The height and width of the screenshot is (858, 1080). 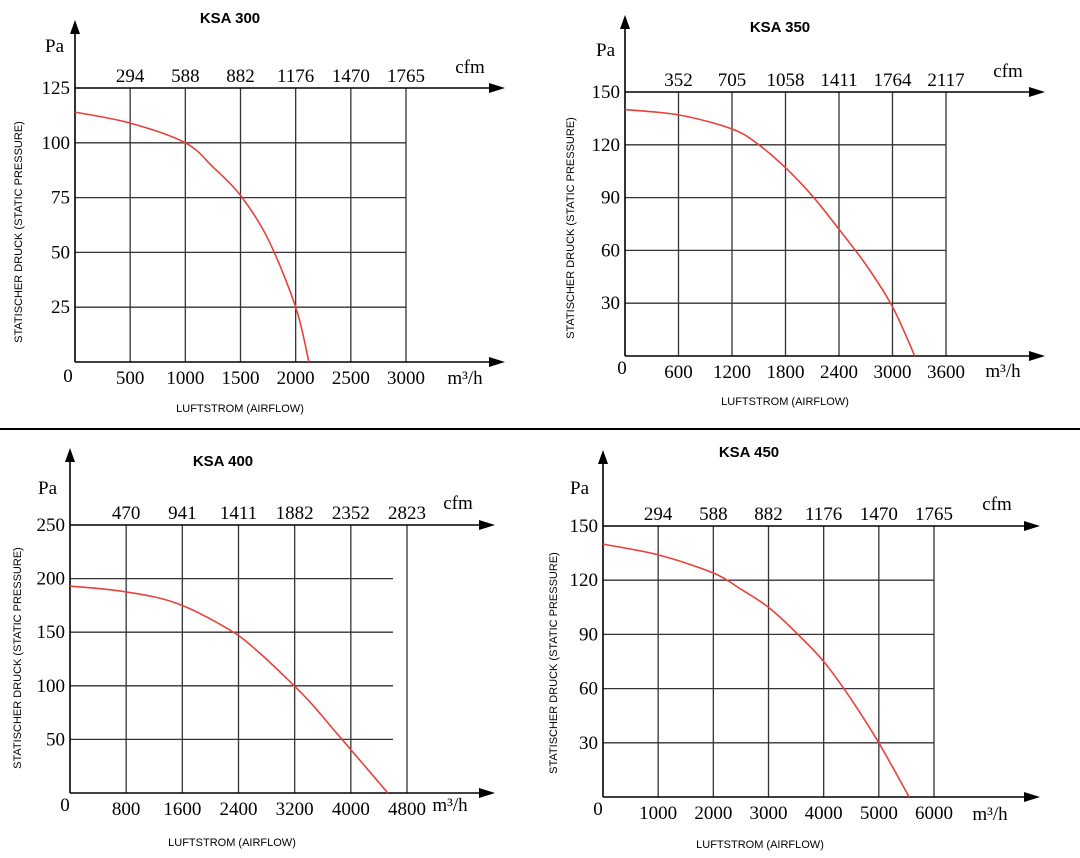 What do you see at coordinates (51, 579) in the screenshot?
I see `y-tick-label: 200` at bounding box center [51, 579].